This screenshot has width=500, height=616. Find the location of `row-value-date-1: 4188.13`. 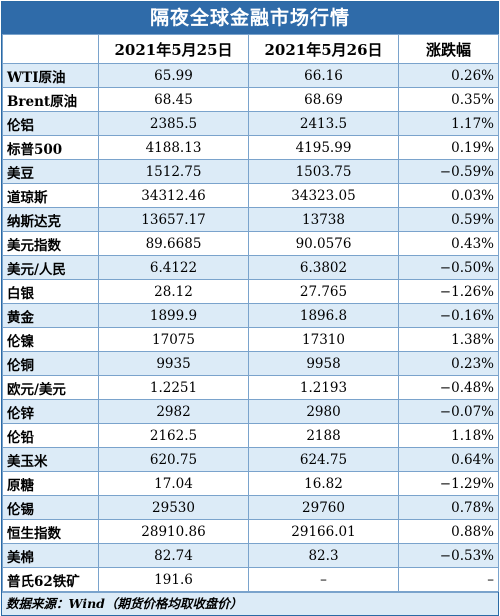

row-value-date-1: 4188.13 is located at coordinates (173, 147).